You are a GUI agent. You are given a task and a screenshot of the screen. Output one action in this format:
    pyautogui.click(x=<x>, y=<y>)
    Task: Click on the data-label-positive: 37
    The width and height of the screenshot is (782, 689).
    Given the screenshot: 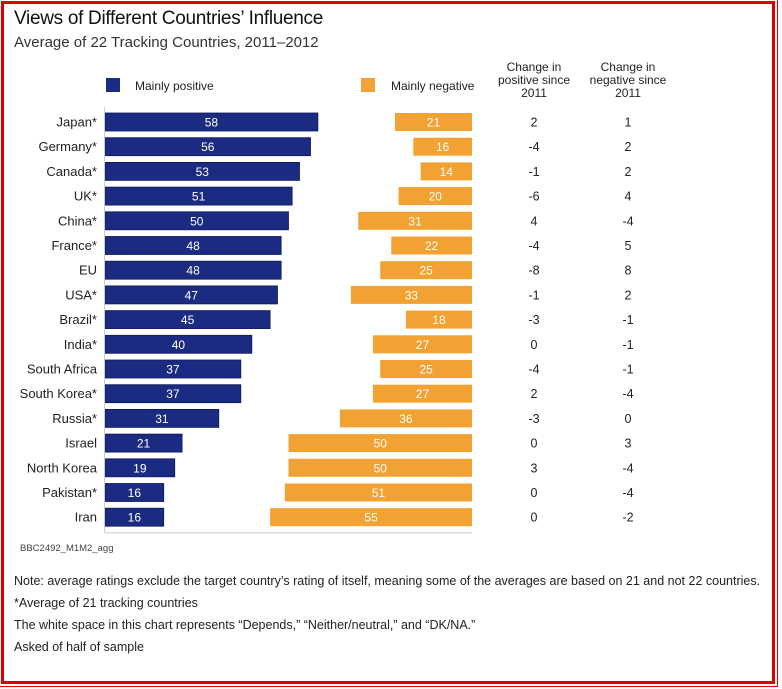 What is the action you would take?
    pyautogui.click(x=173, y=370)
    